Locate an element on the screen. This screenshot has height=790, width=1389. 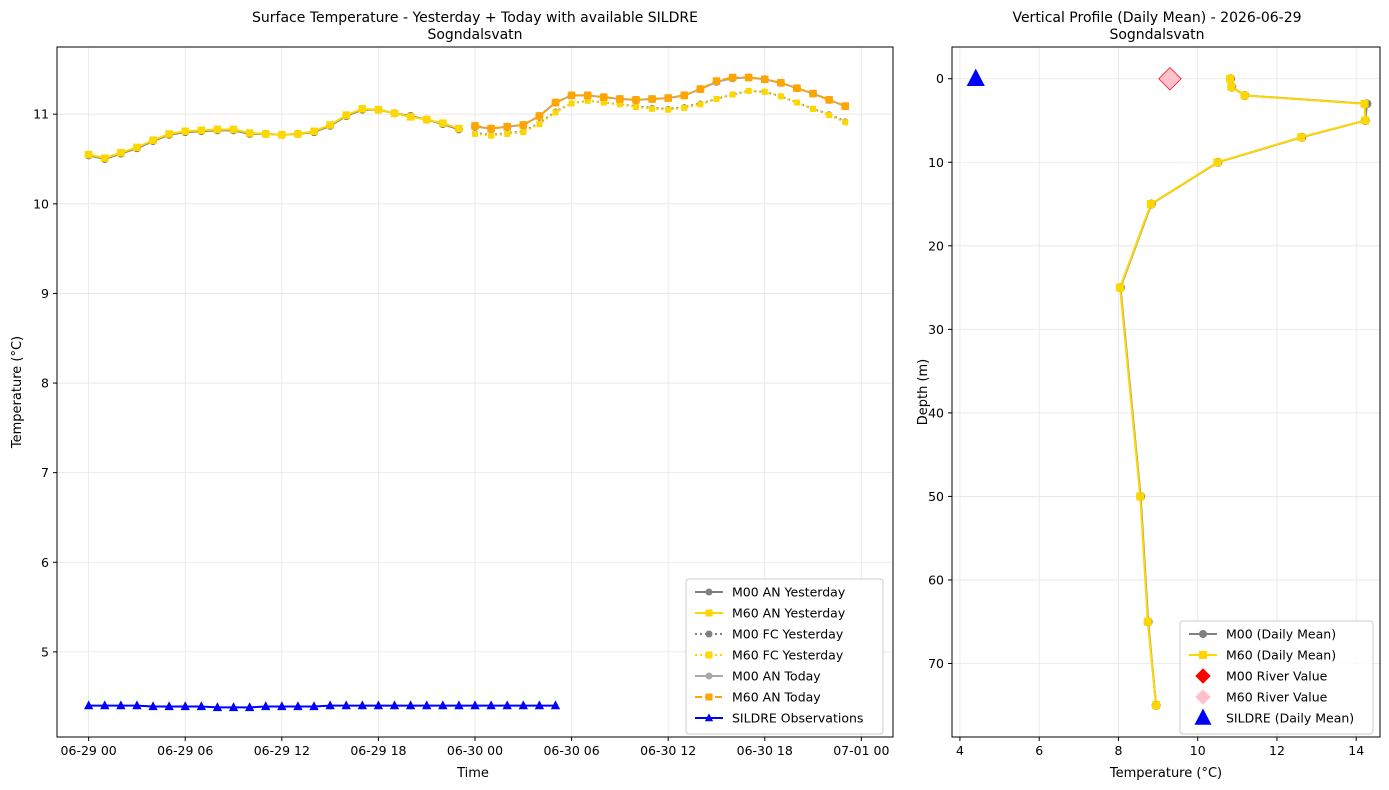
y-tick-label: 70 is located at coordinates (936, 663).